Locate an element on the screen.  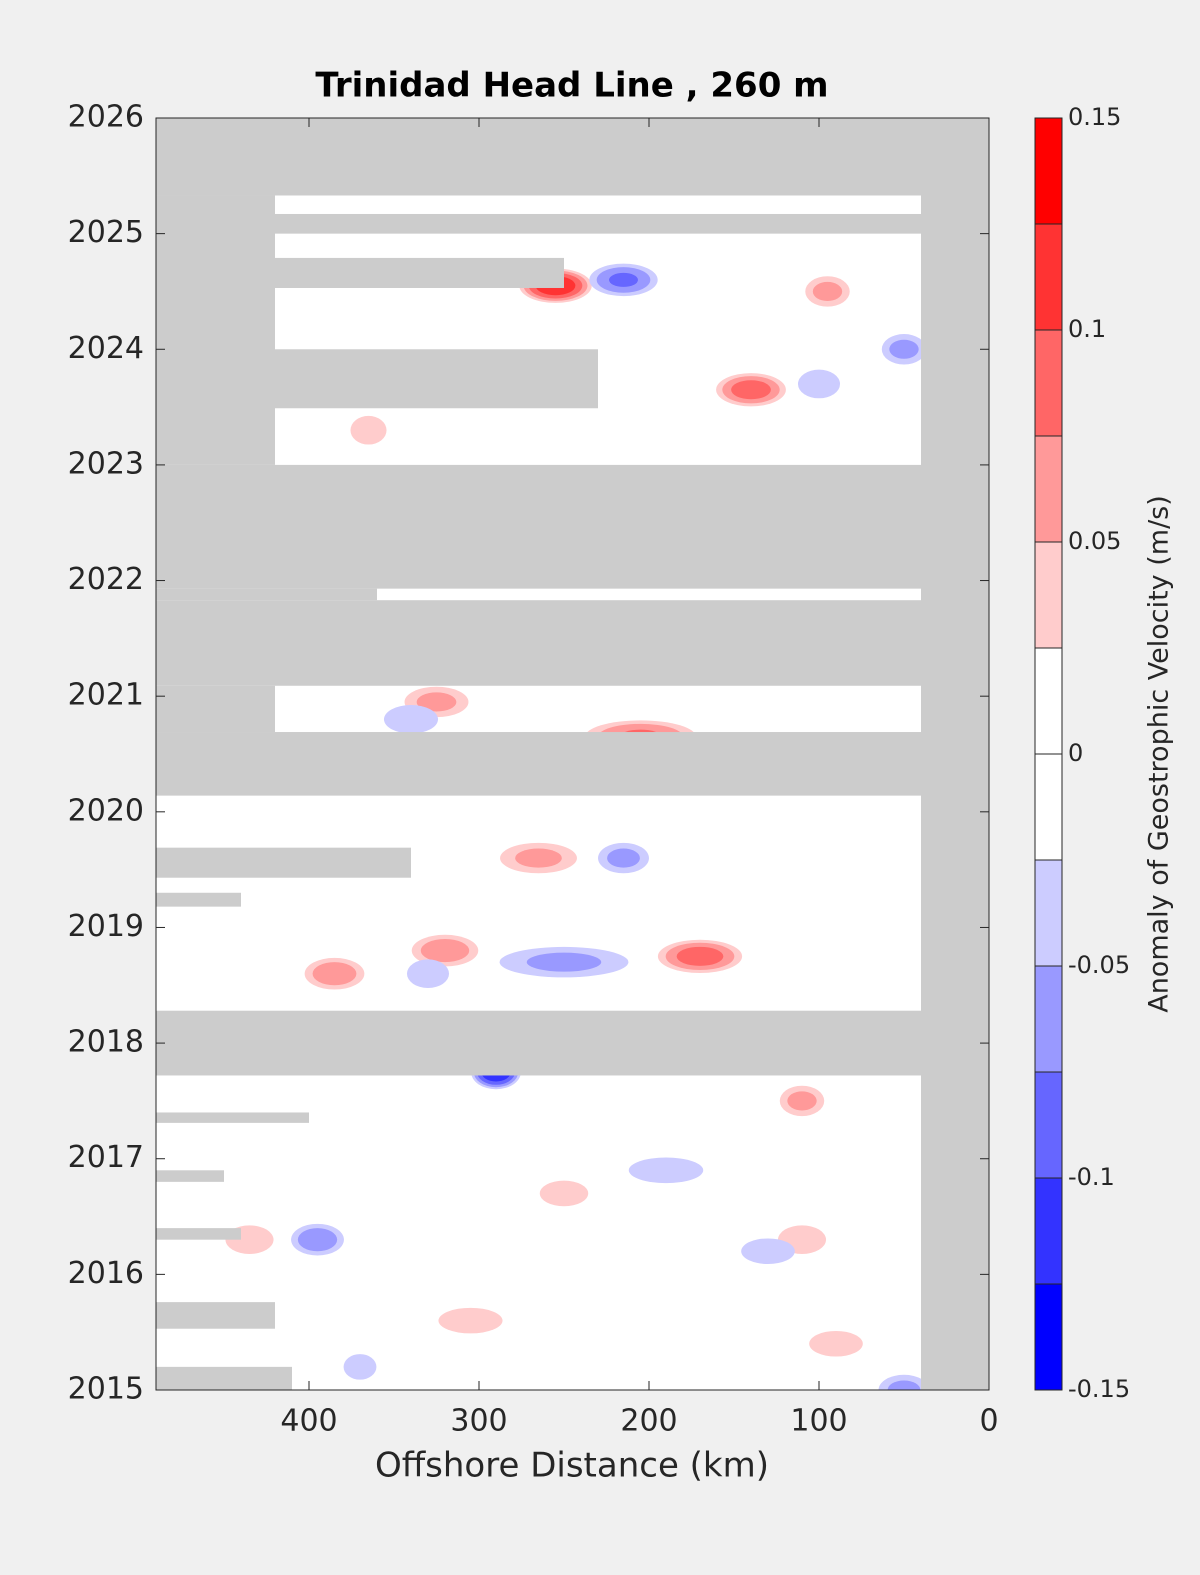
x-tick-label: 400 is located at coordinates (308, 1421).